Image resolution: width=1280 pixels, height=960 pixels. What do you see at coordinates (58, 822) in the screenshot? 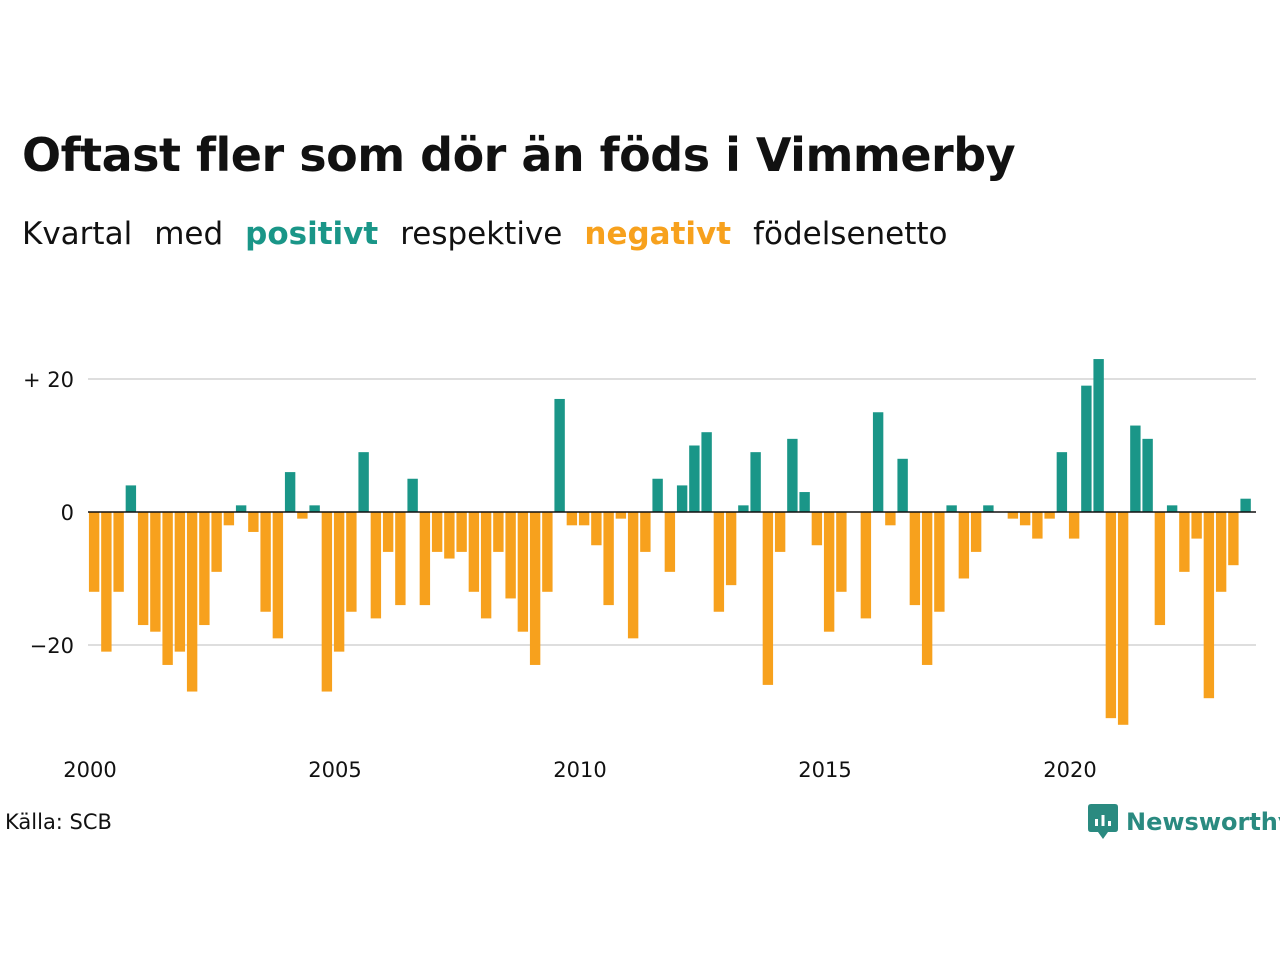
I see `source-note: Källa: SCB` at bounding box center [58, 822].